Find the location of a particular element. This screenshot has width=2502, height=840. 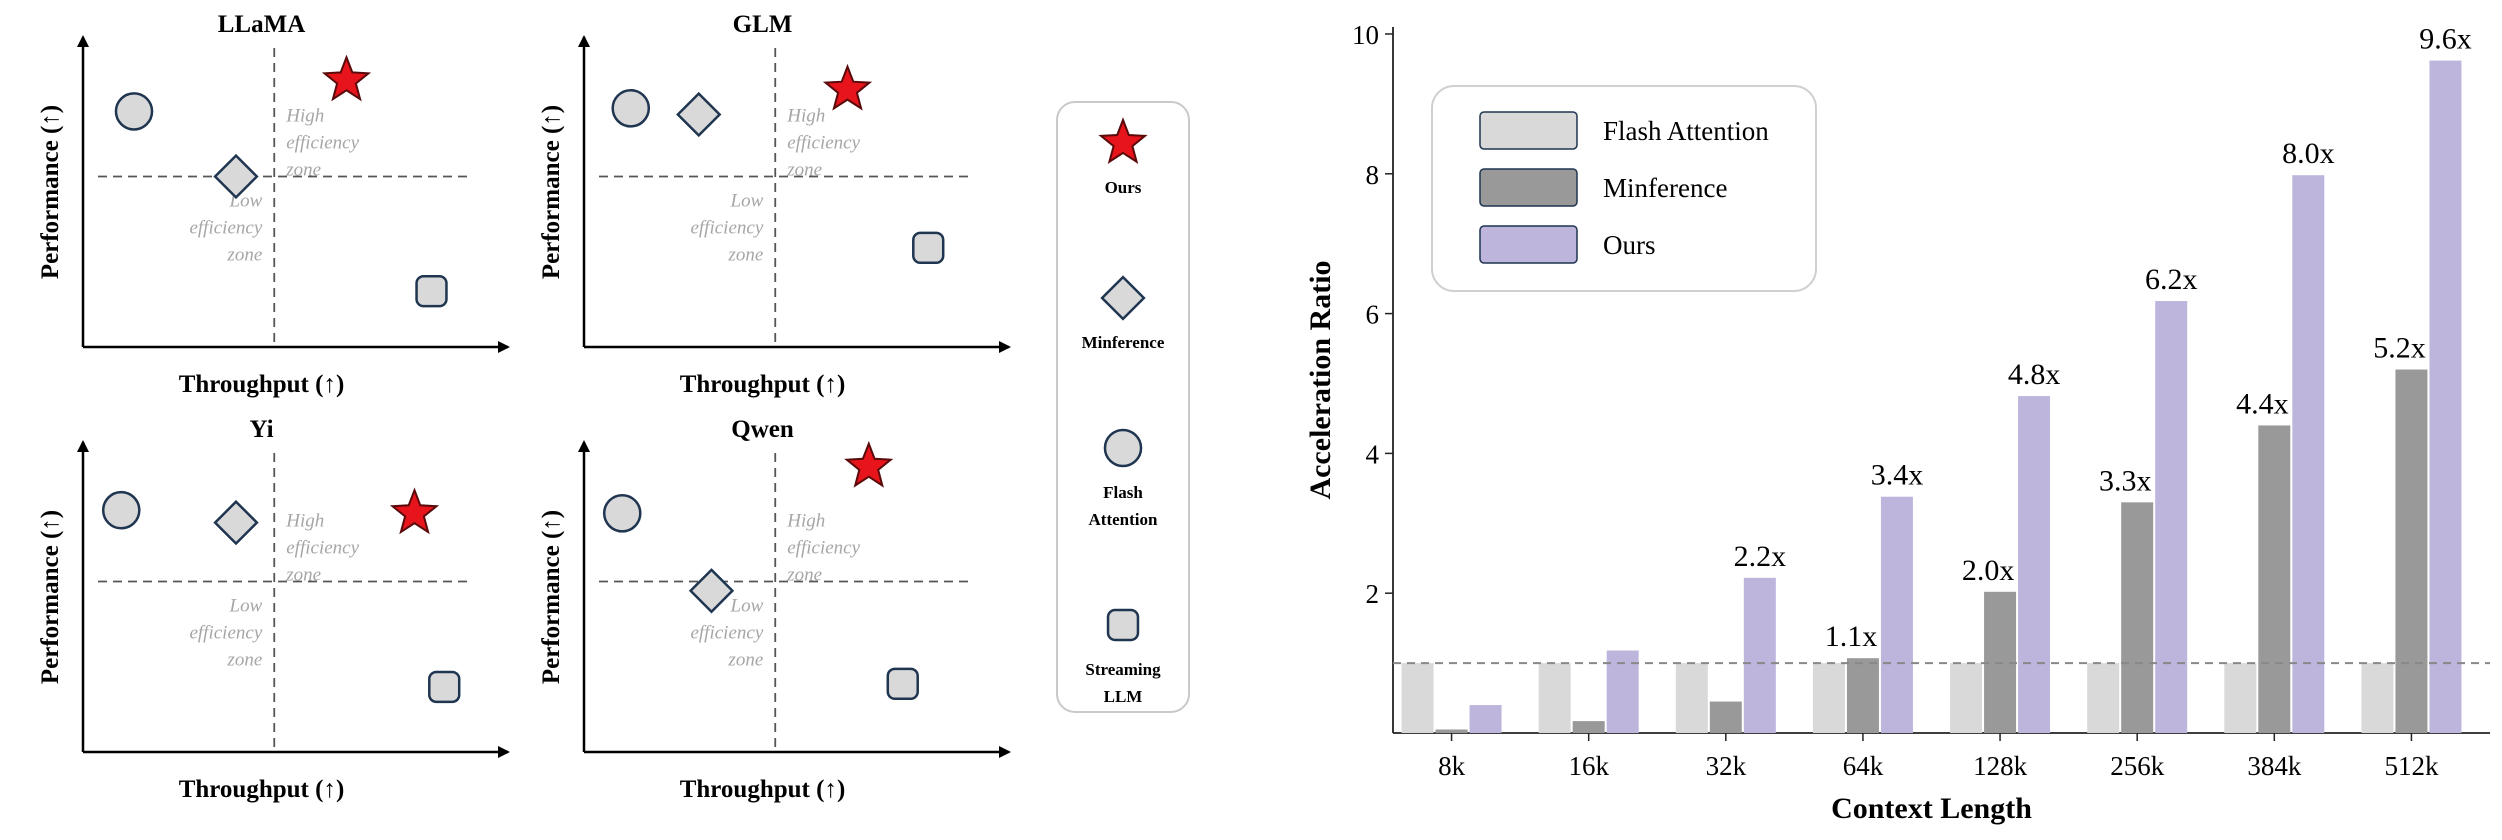

x-tick-label: 256k is located at coordinates (2137, 766).